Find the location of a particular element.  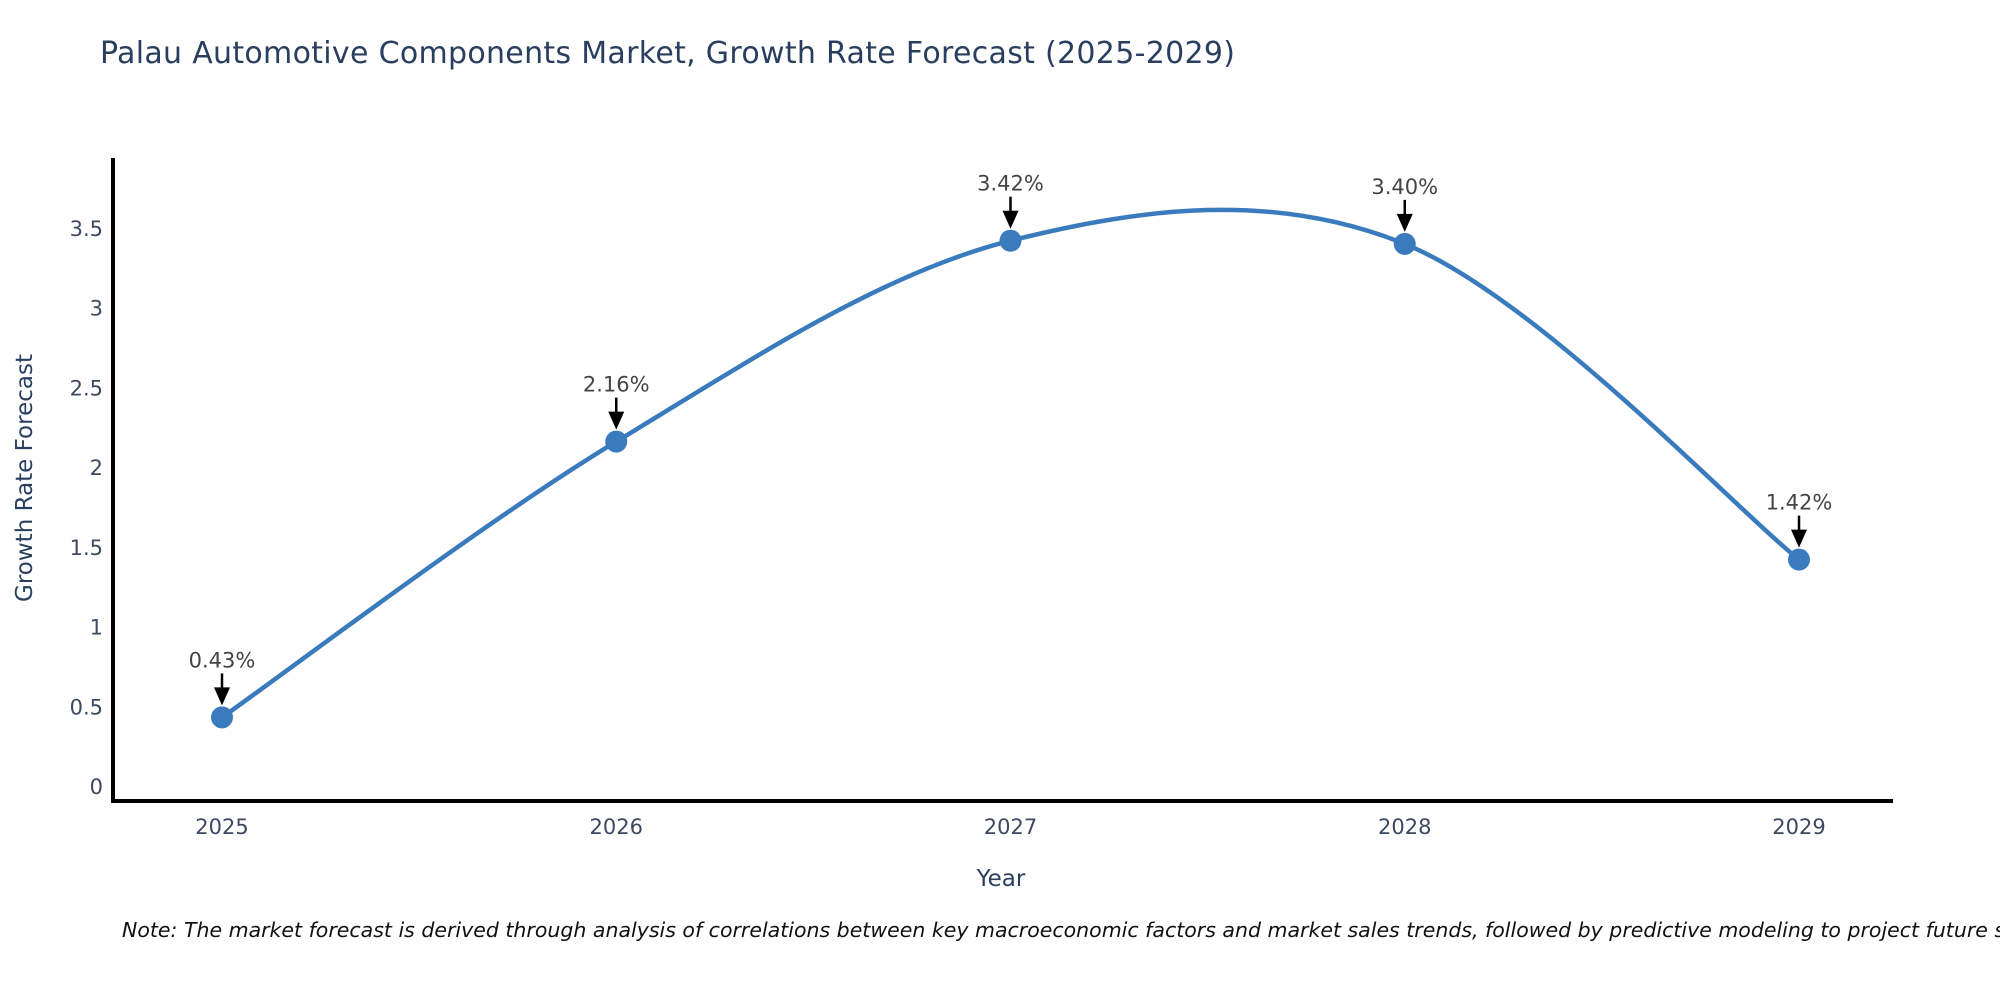

annotation-label: 3.40% is located at coordinates (1404, 187).